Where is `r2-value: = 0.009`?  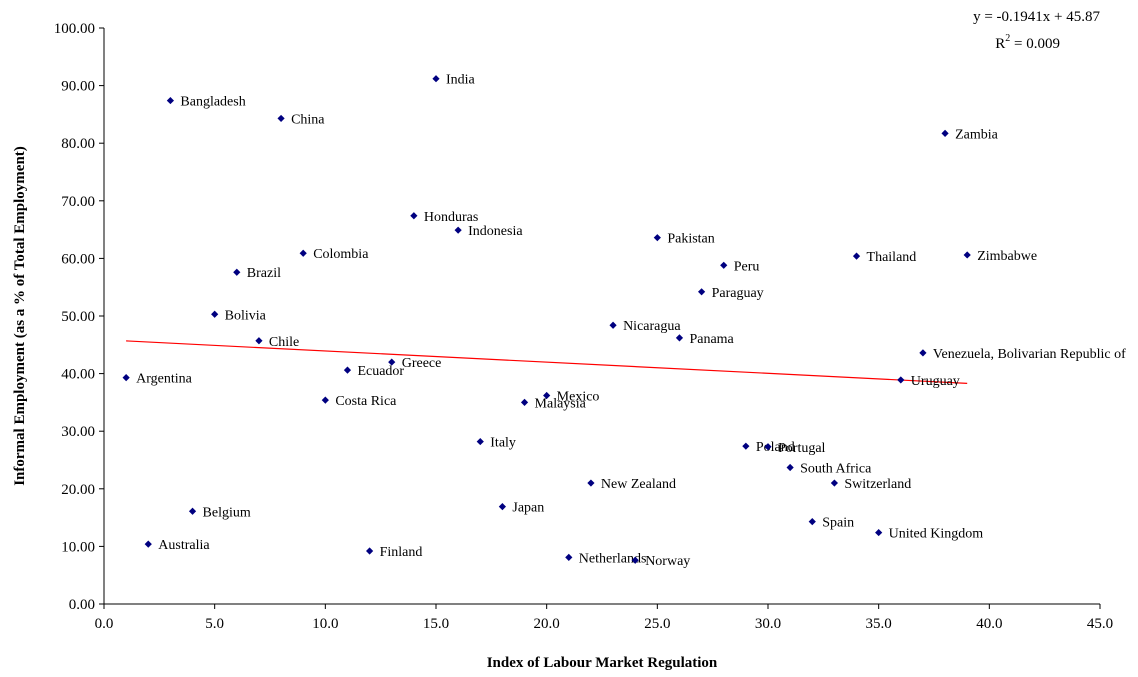 r2-value: = 0.009 is located at coordinates (1035, 44).